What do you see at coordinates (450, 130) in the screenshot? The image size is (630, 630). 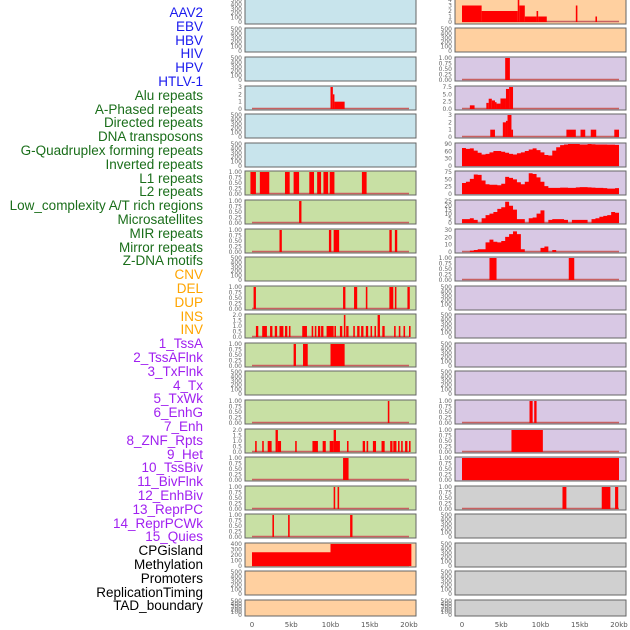 I see `y-tick-label: 1` at bounding box center [450, 130].